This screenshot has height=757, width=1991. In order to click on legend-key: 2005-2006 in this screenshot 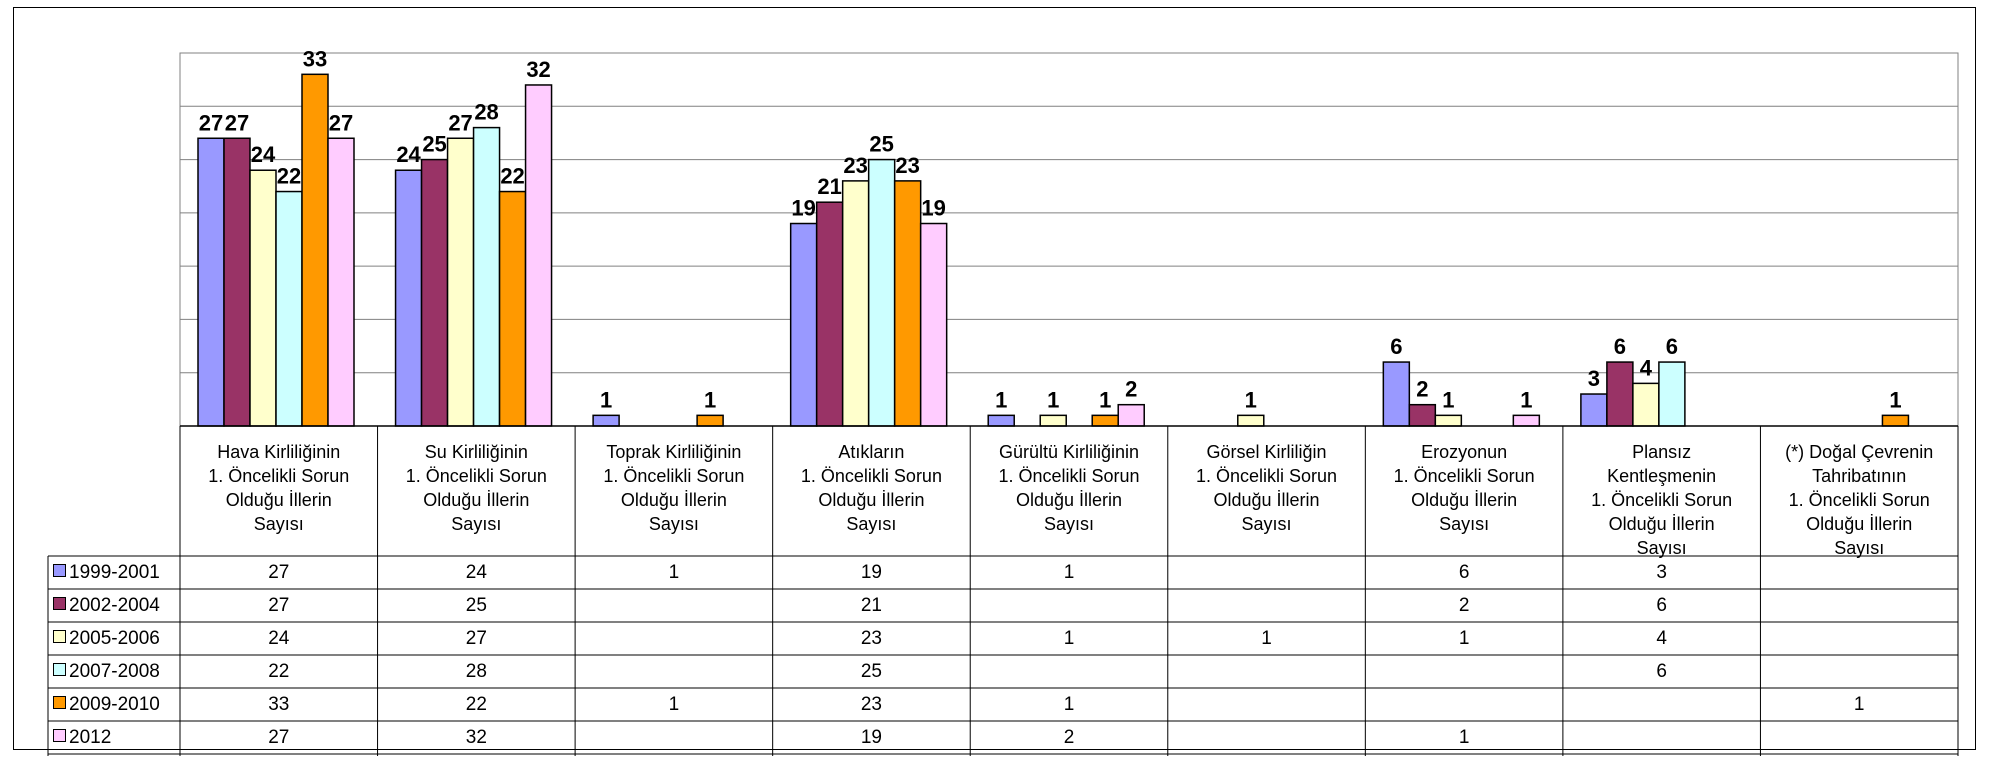, I will do `click(106, 638)`.